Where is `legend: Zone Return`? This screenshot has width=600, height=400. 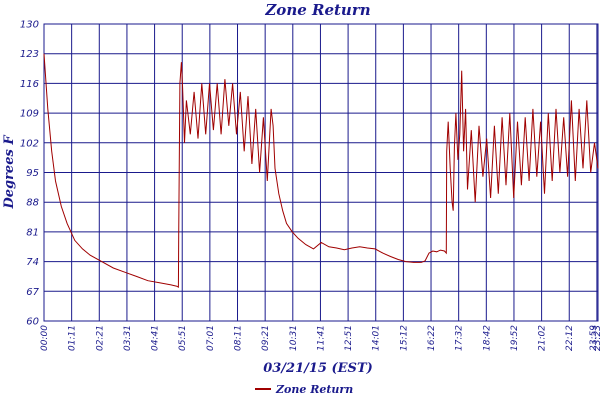 legend: Zone Return is located at coordinates (304, 389).